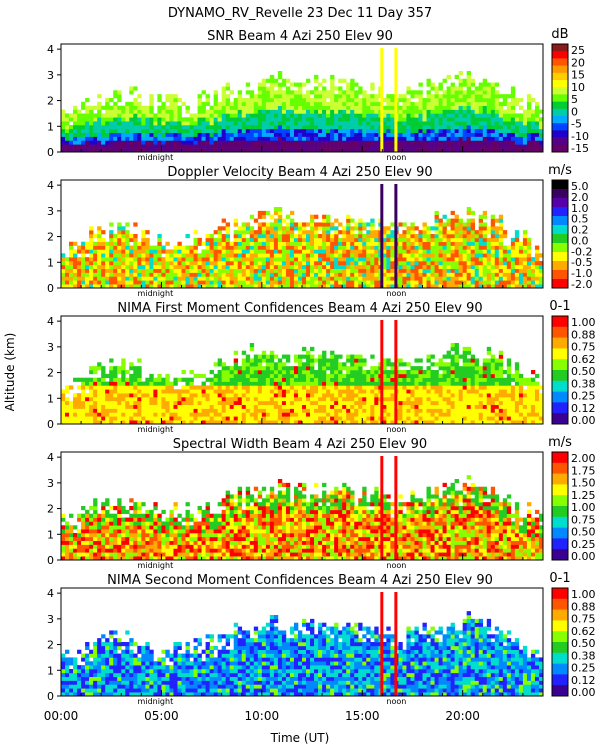 This screenshot has width=600, height=750. What do you see at coordinates (396, 100) in the screenshot?
I see `heatmap-streak` at bounding box center [396, 100].